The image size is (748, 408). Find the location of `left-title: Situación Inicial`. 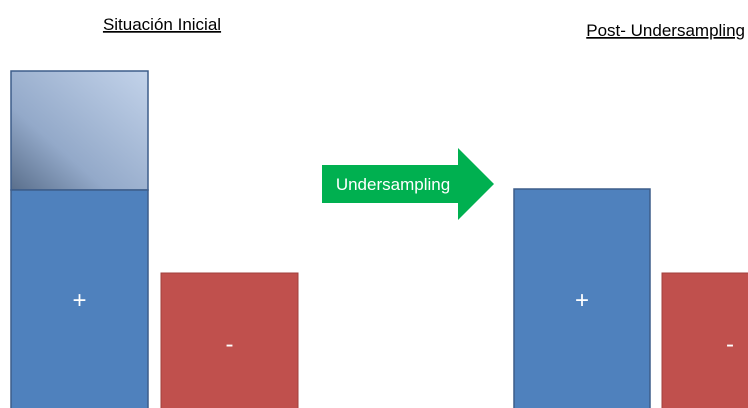

left-title: Situación Inicial is located at coordinates (162, 24).